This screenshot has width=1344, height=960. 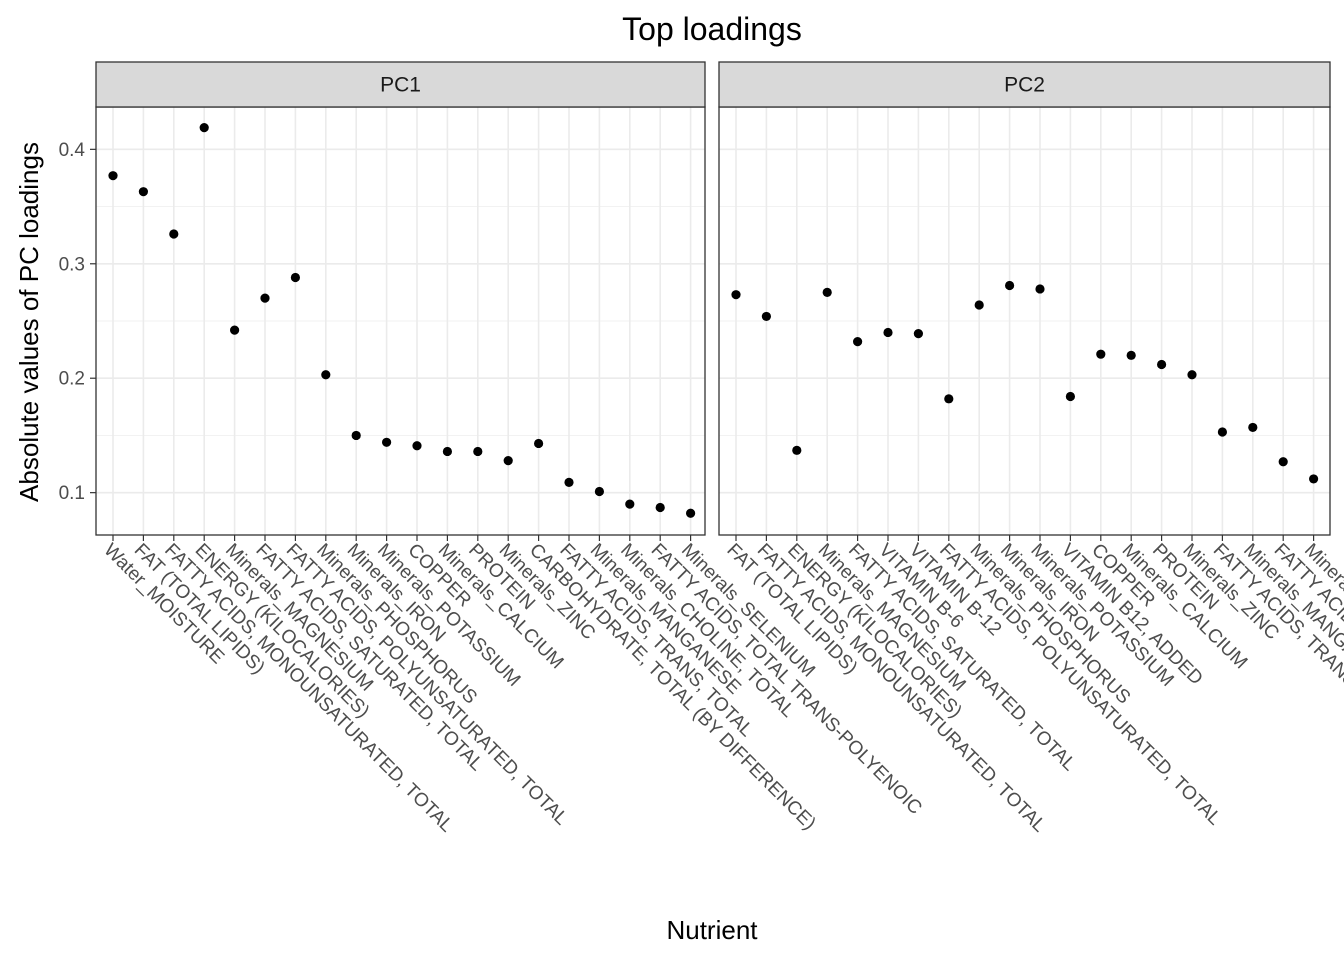 What do you see at coordinates (712, 29) in the screenshot?
I see `chart-title: Top loadings` at bounding box center [712, 29].